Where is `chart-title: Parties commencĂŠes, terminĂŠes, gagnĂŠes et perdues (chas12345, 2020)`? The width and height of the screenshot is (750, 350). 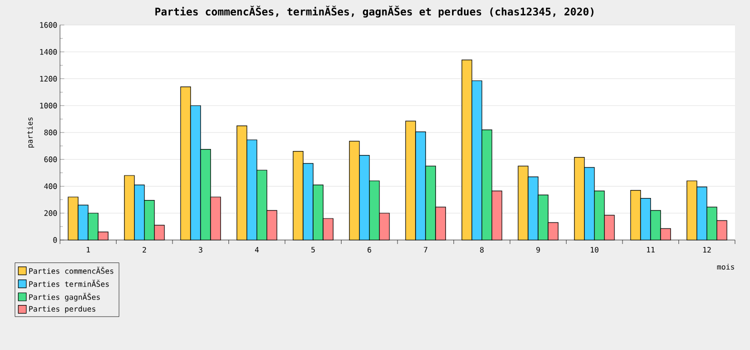 chart-title: Parties commencĂŠes, terminĂŠes, gagnĂŠes et perdues (chas12345, 2020) is located at coordinates (374, 12).